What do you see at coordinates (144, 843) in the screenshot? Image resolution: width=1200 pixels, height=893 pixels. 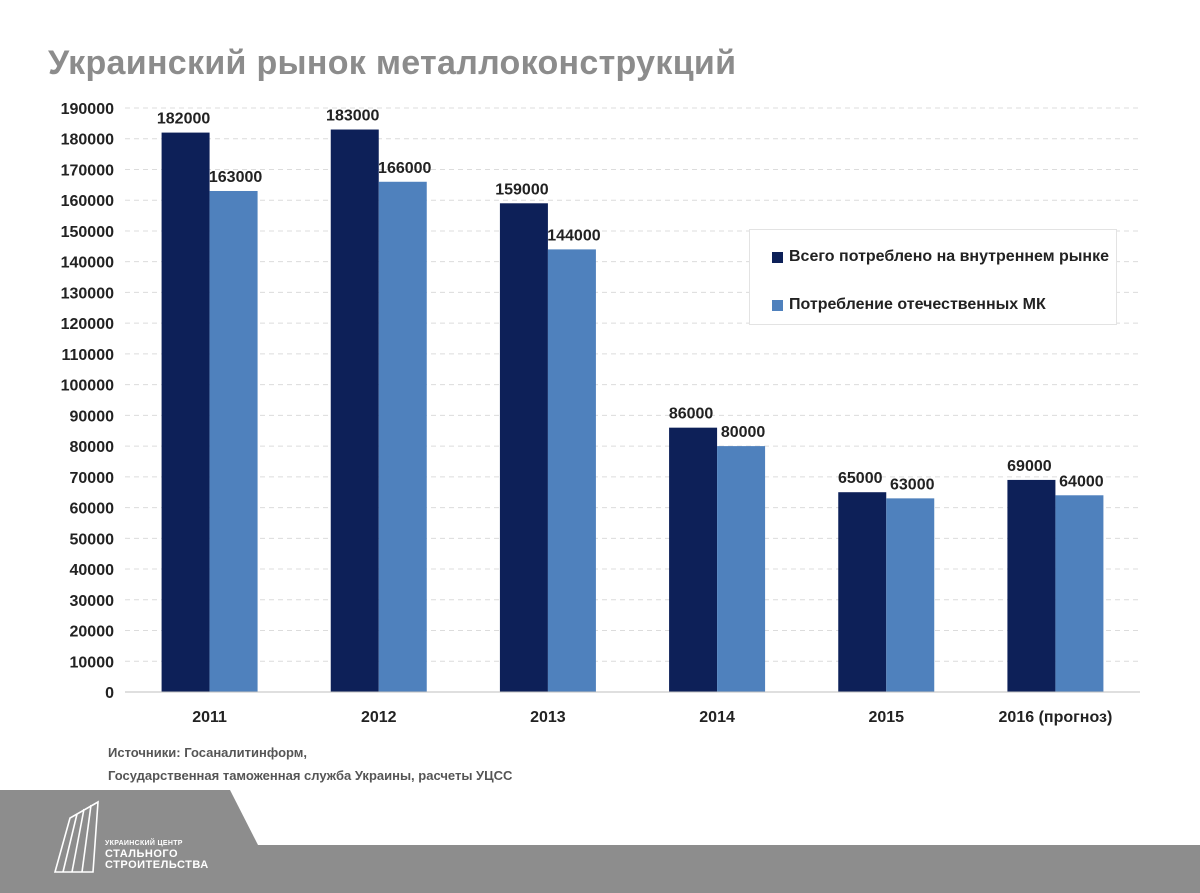 I see `logo-line-1: УКРАИНСКИЙ ЦЕНТР` at bounding box center [144, 843].